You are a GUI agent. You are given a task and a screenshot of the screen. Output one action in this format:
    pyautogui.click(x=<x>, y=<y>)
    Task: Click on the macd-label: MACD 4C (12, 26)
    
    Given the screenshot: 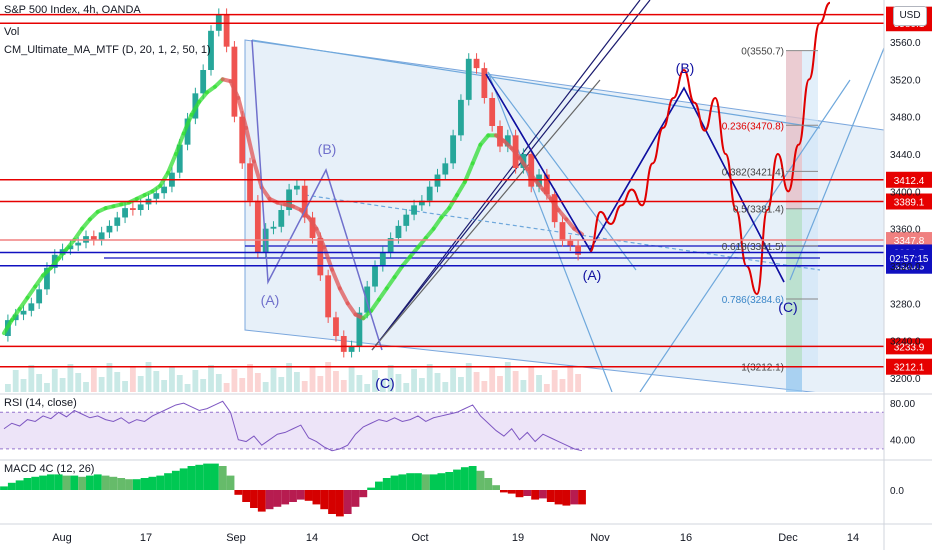 What is the action you would take?
    pyautogui.click(x=49, y=469)
    